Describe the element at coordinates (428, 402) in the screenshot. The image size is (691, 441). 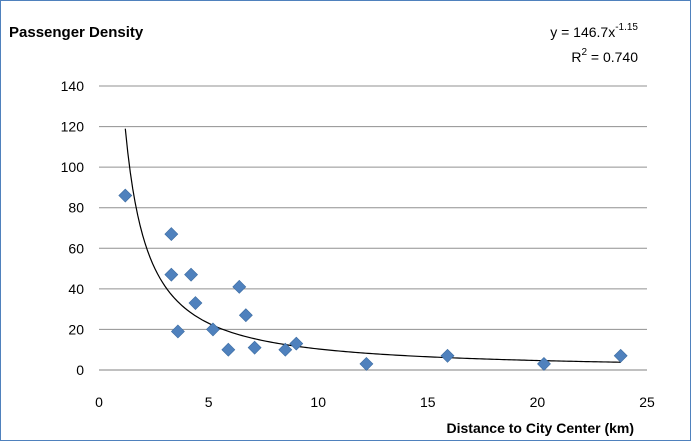
I see `x-tick-label: 15` at that location.